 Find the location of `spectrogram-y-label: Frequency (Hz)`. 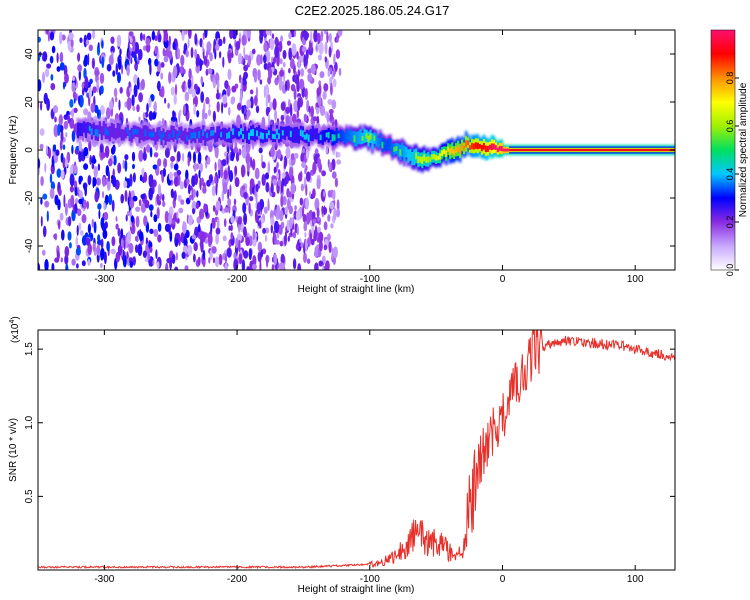

spectrogram-y-label: Frequency (Hz) is located at coordinates (13, 150).